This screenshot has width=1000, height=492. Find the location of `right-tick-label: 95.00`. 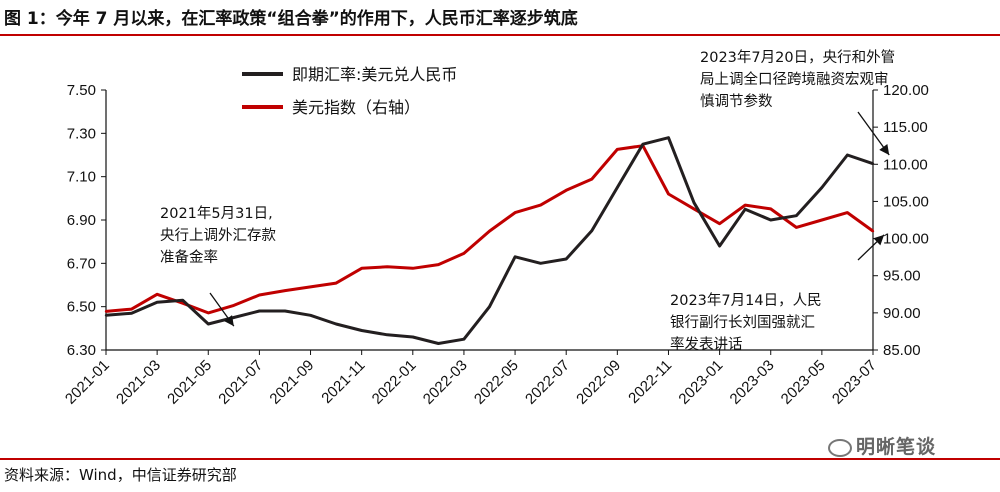

right-tick-label: 95.00 is located at coordinates (902, 276).